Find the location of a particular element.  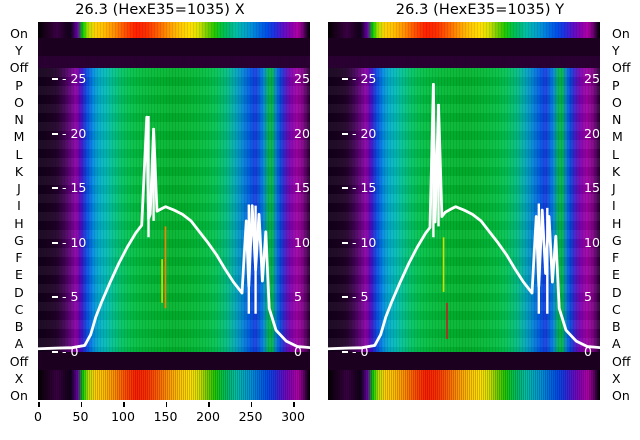

striation-overlay-upper is located at coordinates (464, 62).